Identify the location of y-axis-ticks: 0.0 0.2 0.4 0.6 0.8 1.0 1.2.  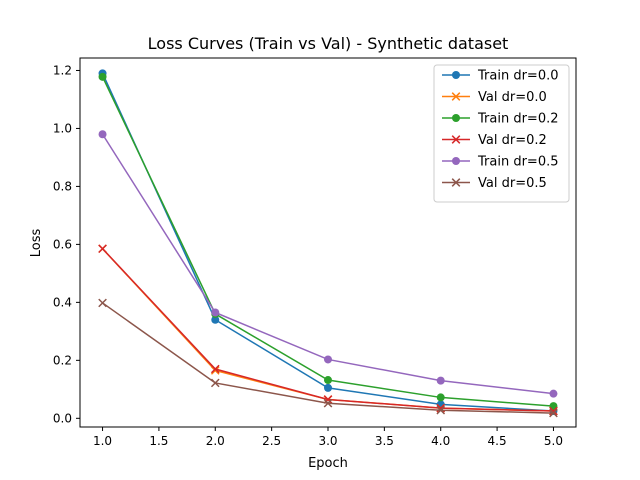
(66, 244).